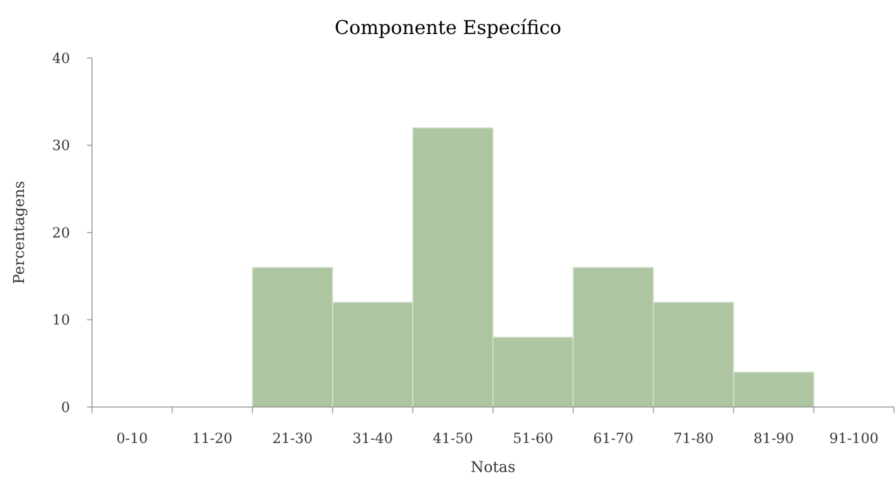  What do you see at coordinates (453, 439) in the screenshot?
I see `x-tick-label: 41-50` at bounding box center [453, 439].